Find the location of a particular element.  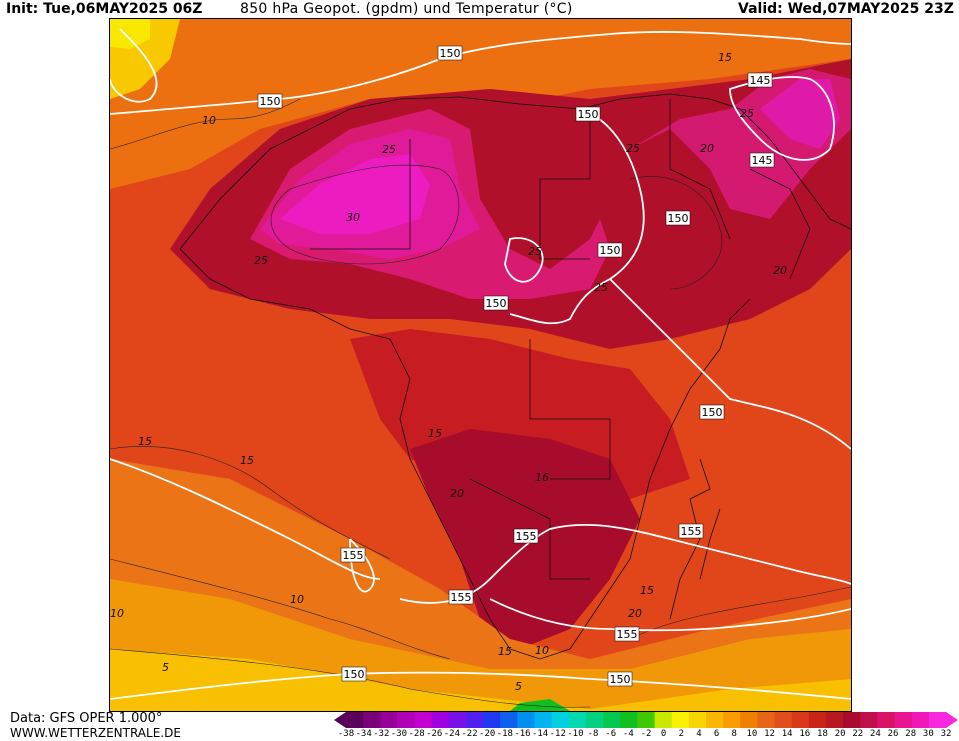

colorbar-tick-label: -14 is located at coordinates (540, 734).